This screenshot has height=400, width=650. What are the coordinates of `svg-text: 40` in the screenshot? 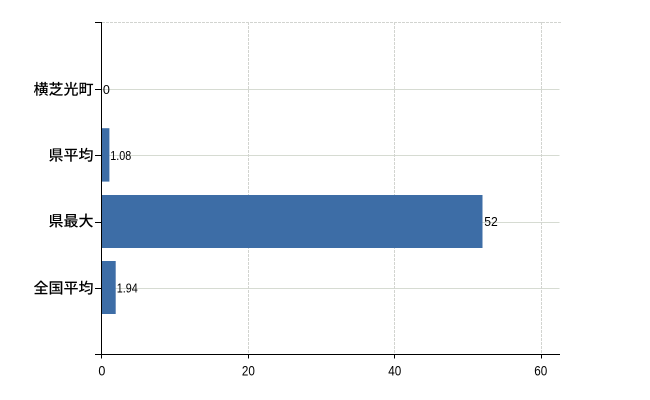 It's located at (394, 370).